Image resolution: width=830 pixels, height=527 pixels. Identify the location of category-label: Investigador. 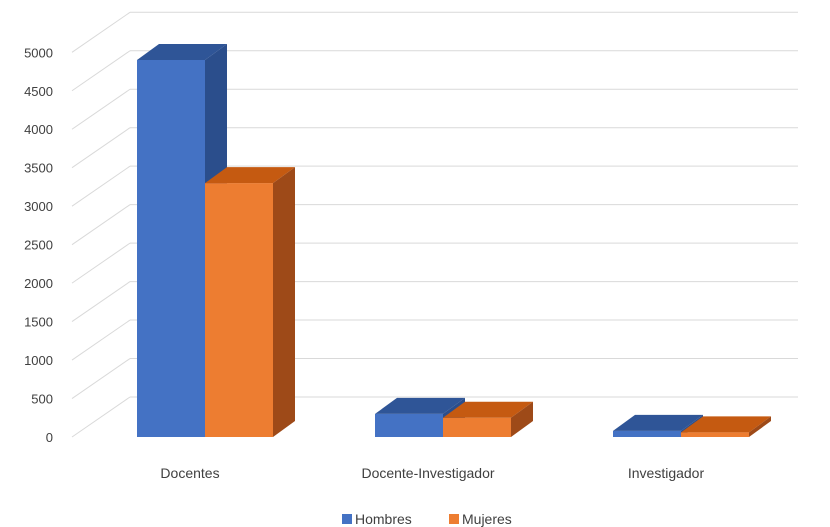
(666, 473).